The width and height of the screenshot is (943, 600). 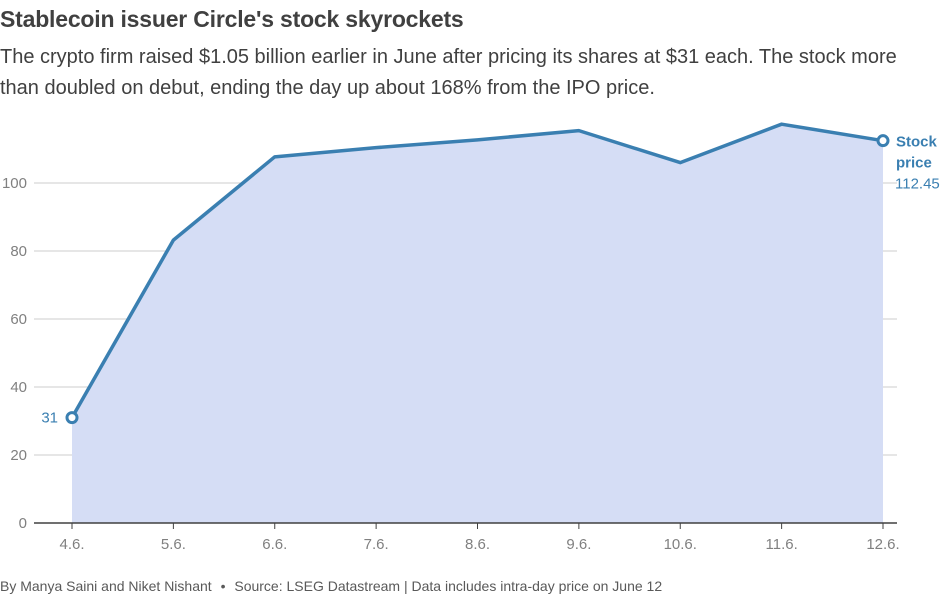 What do you see at coordinates (18, 319) in the screenshot?
I see `y-tick-label: 60` at bounding box center [18, 319].